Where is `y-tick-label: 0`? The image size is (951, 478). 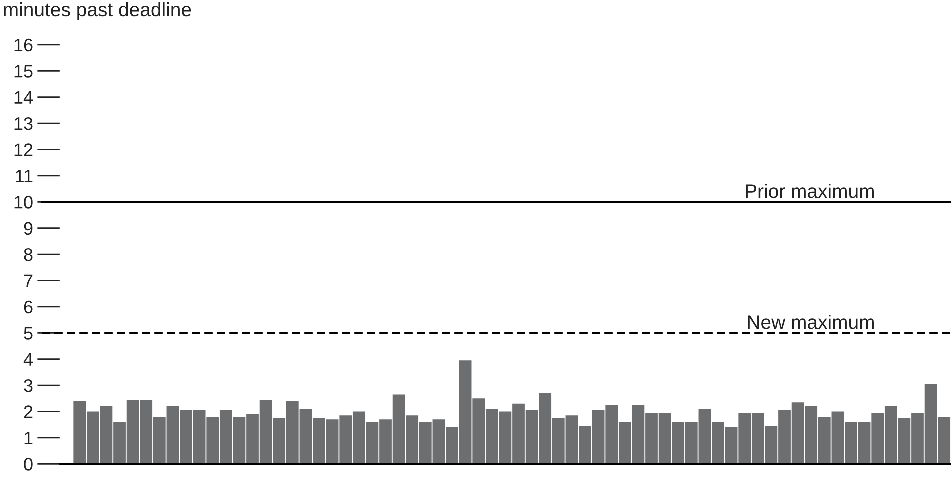 y-tick-label: 0 is located at coordinates (28, 464).